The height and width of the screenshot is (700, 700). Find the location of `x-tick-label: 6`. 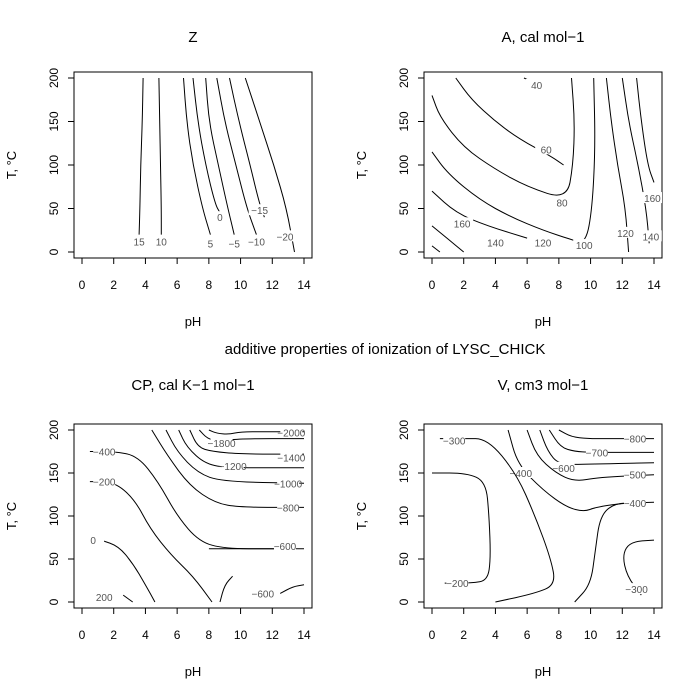

x-tick-label: 6 is located at coordinates (527, 635).